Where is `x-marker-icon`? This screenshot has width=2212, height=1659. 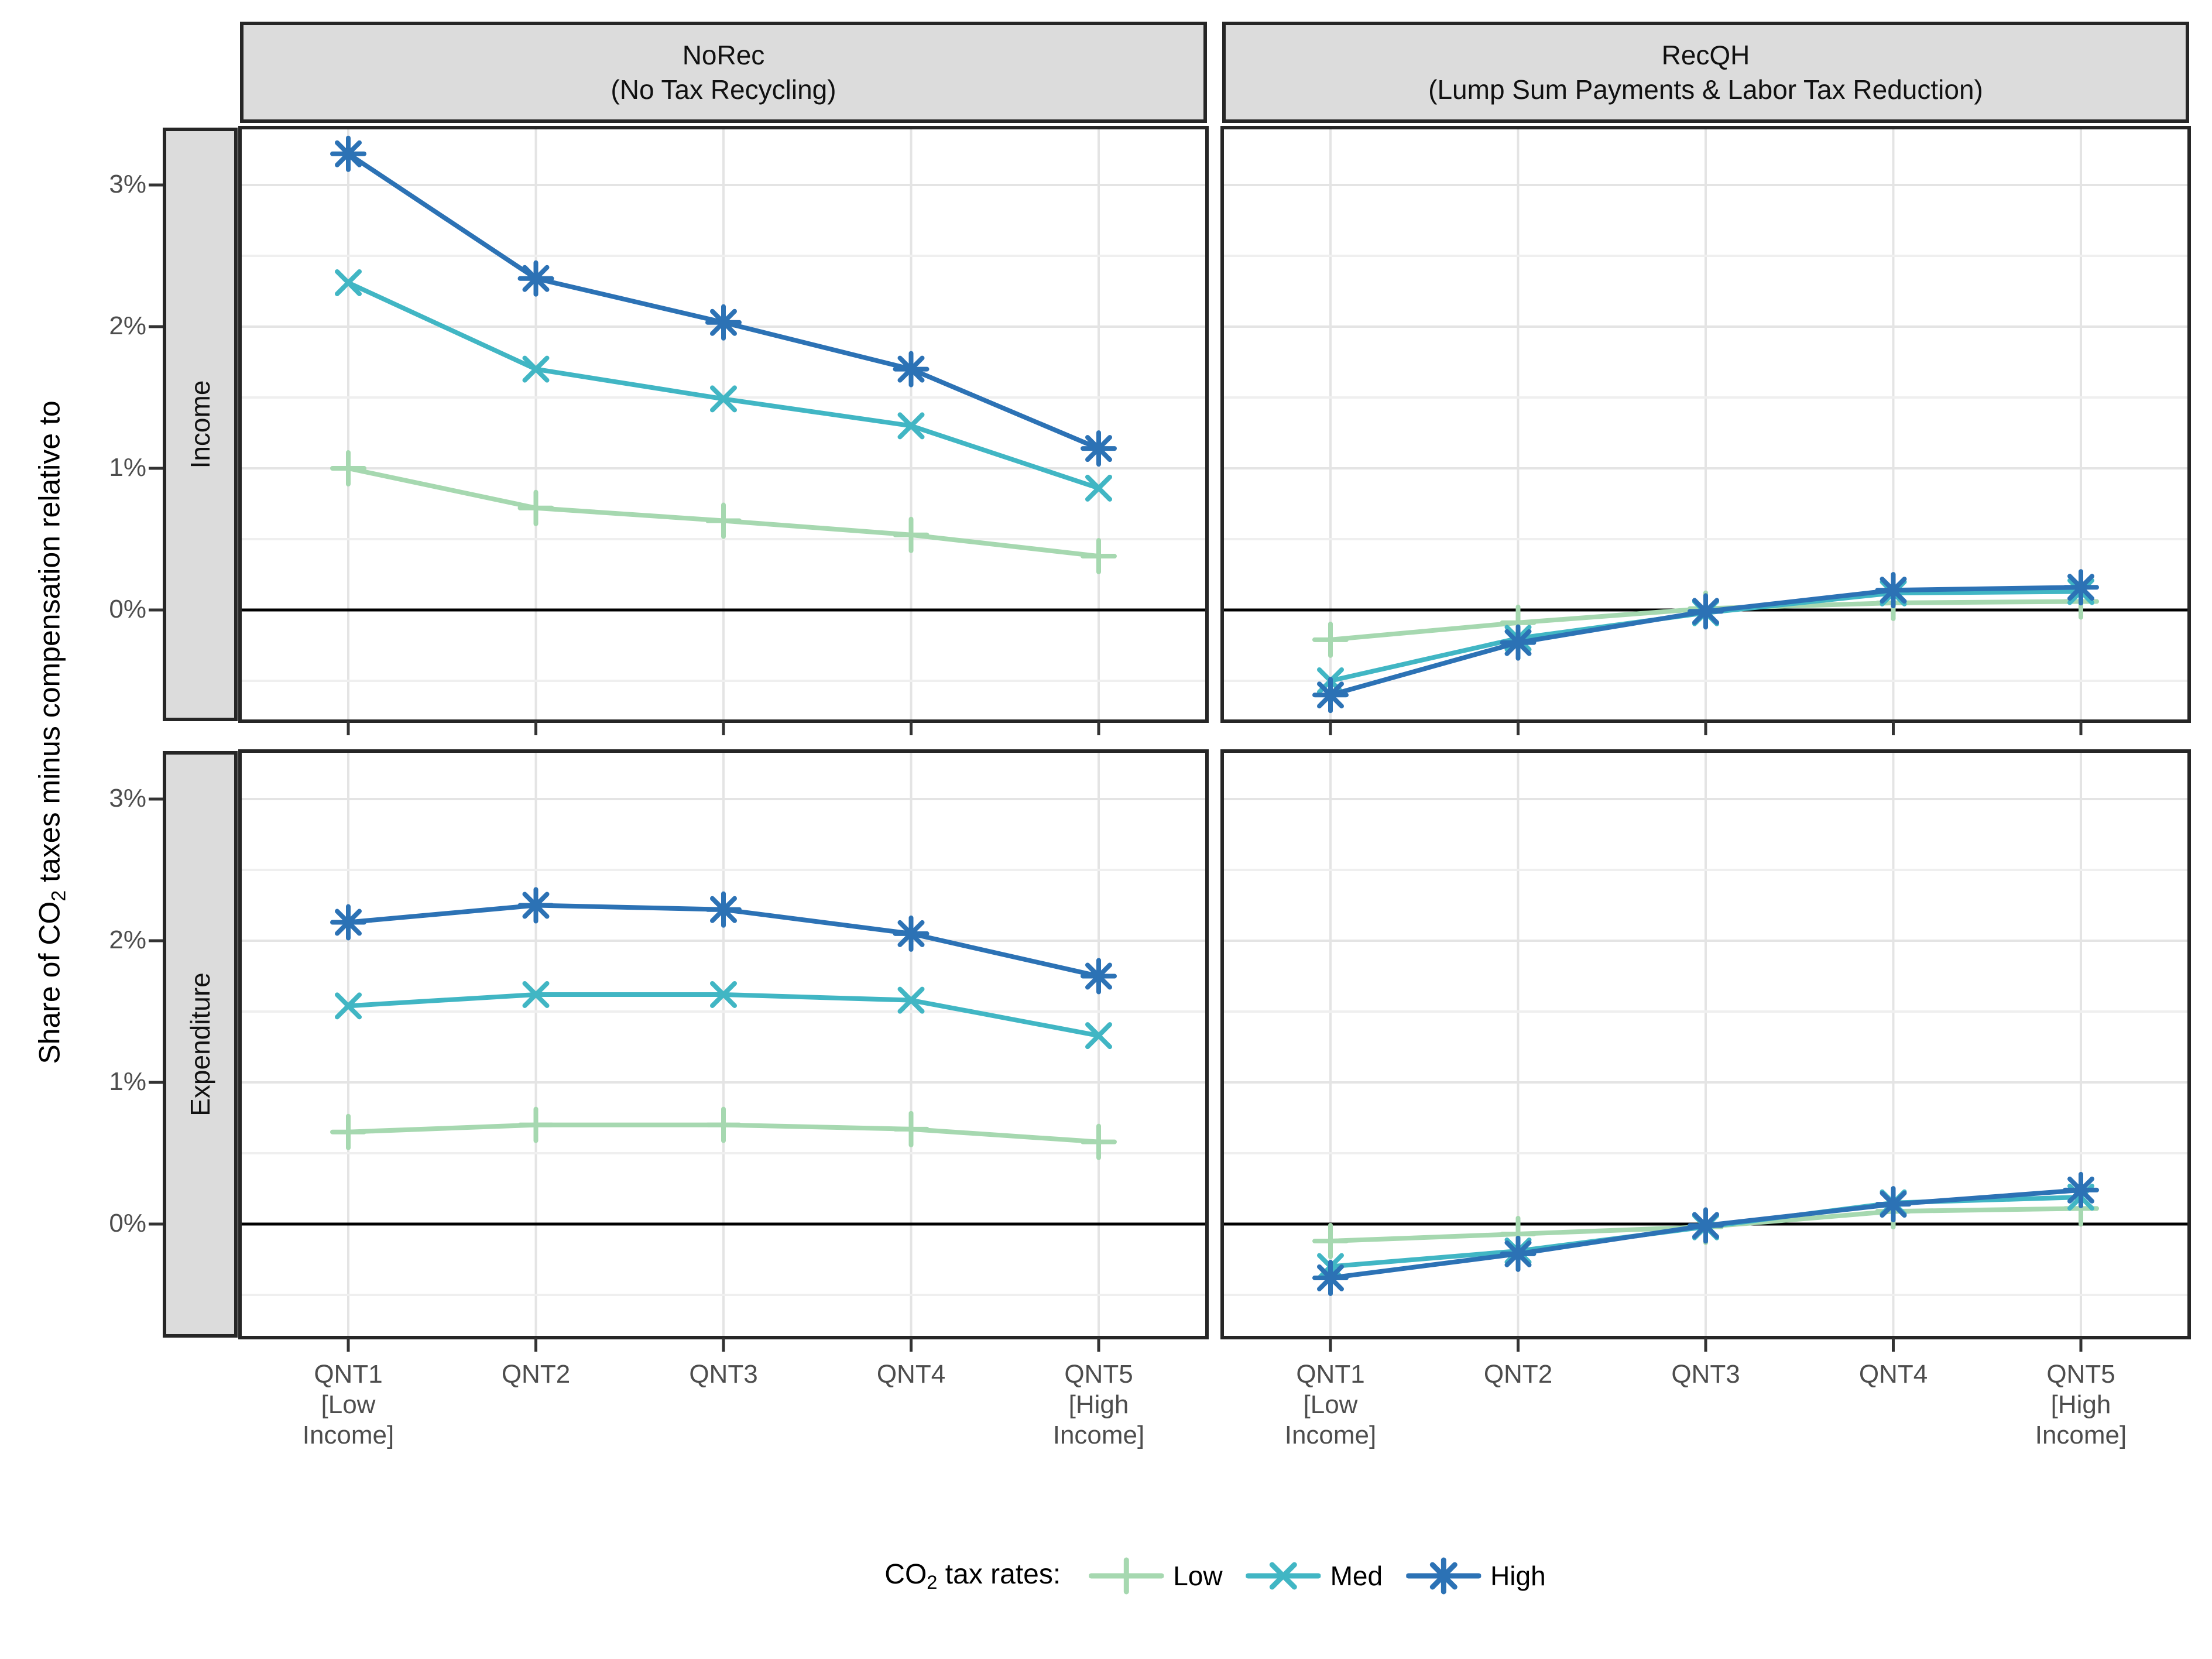
x-marker-icon is located at coordinates (1283, 1576).